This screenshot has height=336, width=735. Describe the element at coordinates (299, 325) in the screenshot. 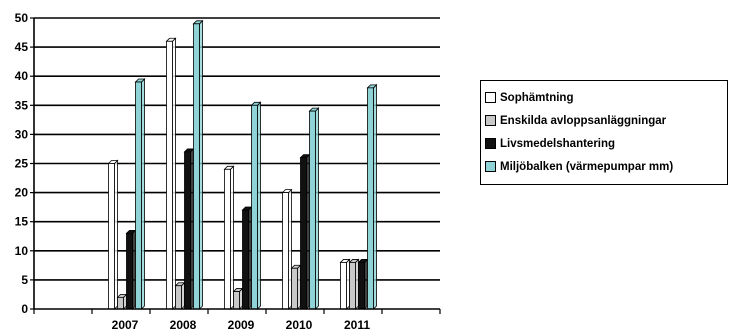

I see `x-tick-label: 2010` at that location.